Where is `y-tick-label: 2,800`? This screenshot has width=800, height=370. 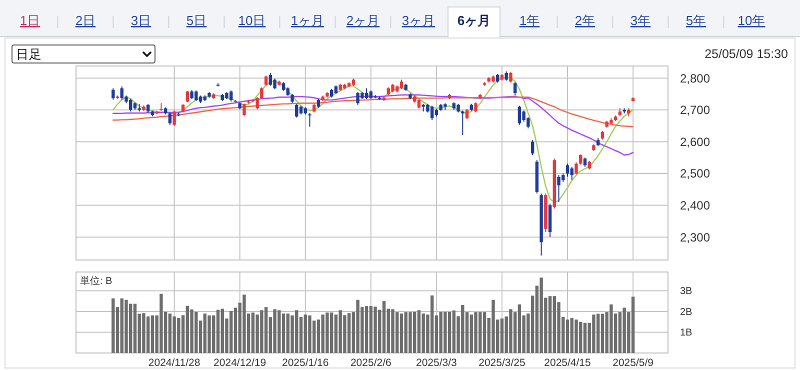
y-tick-label: 2,800 is located at coordinates (695, 78).